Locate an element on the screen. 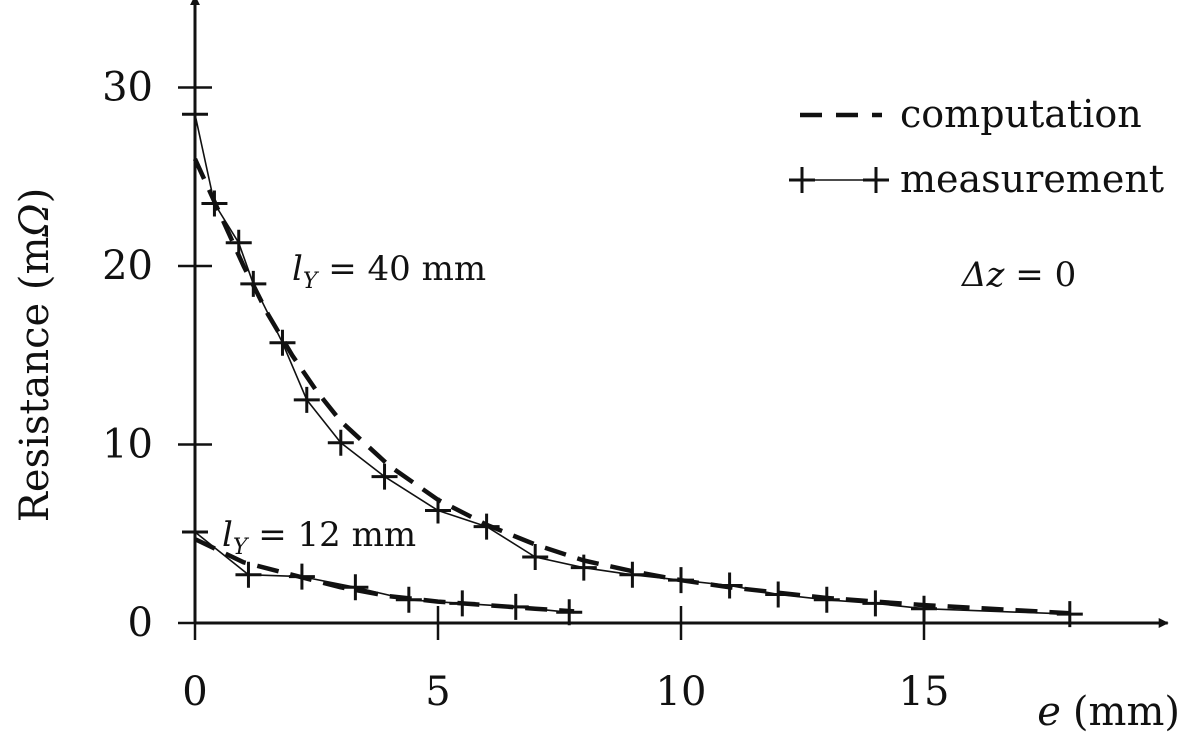 This screenshot has height=737, width=1200. x-tick-label: 15 is located at coordinates (924, 692).